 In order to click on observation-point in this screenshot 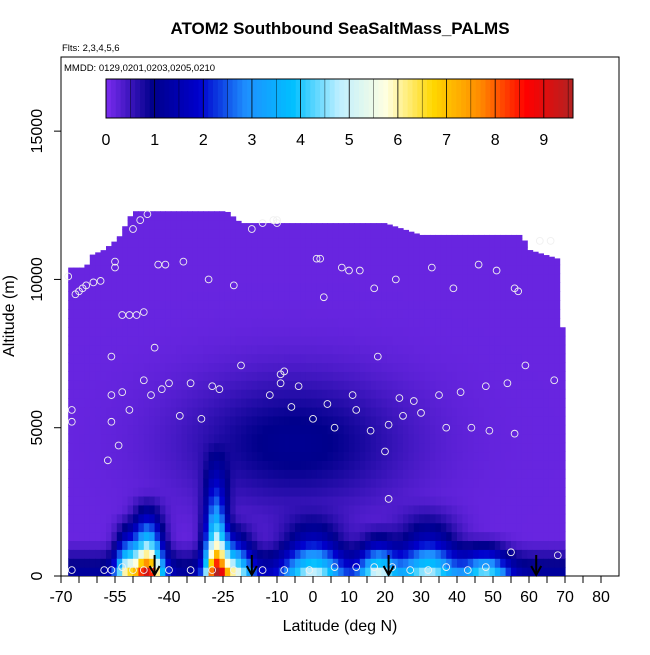, I will do `click(413, 401)`.